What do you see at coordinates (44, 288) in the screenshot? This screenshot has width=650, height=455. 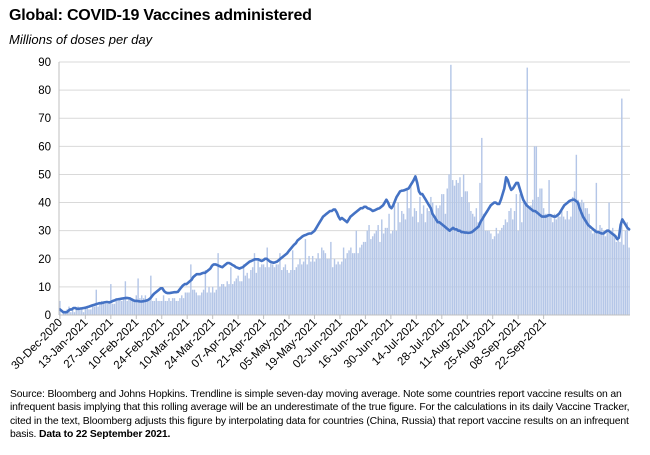 I see `y-tick-label: 10` at bounding box center [44, 288].